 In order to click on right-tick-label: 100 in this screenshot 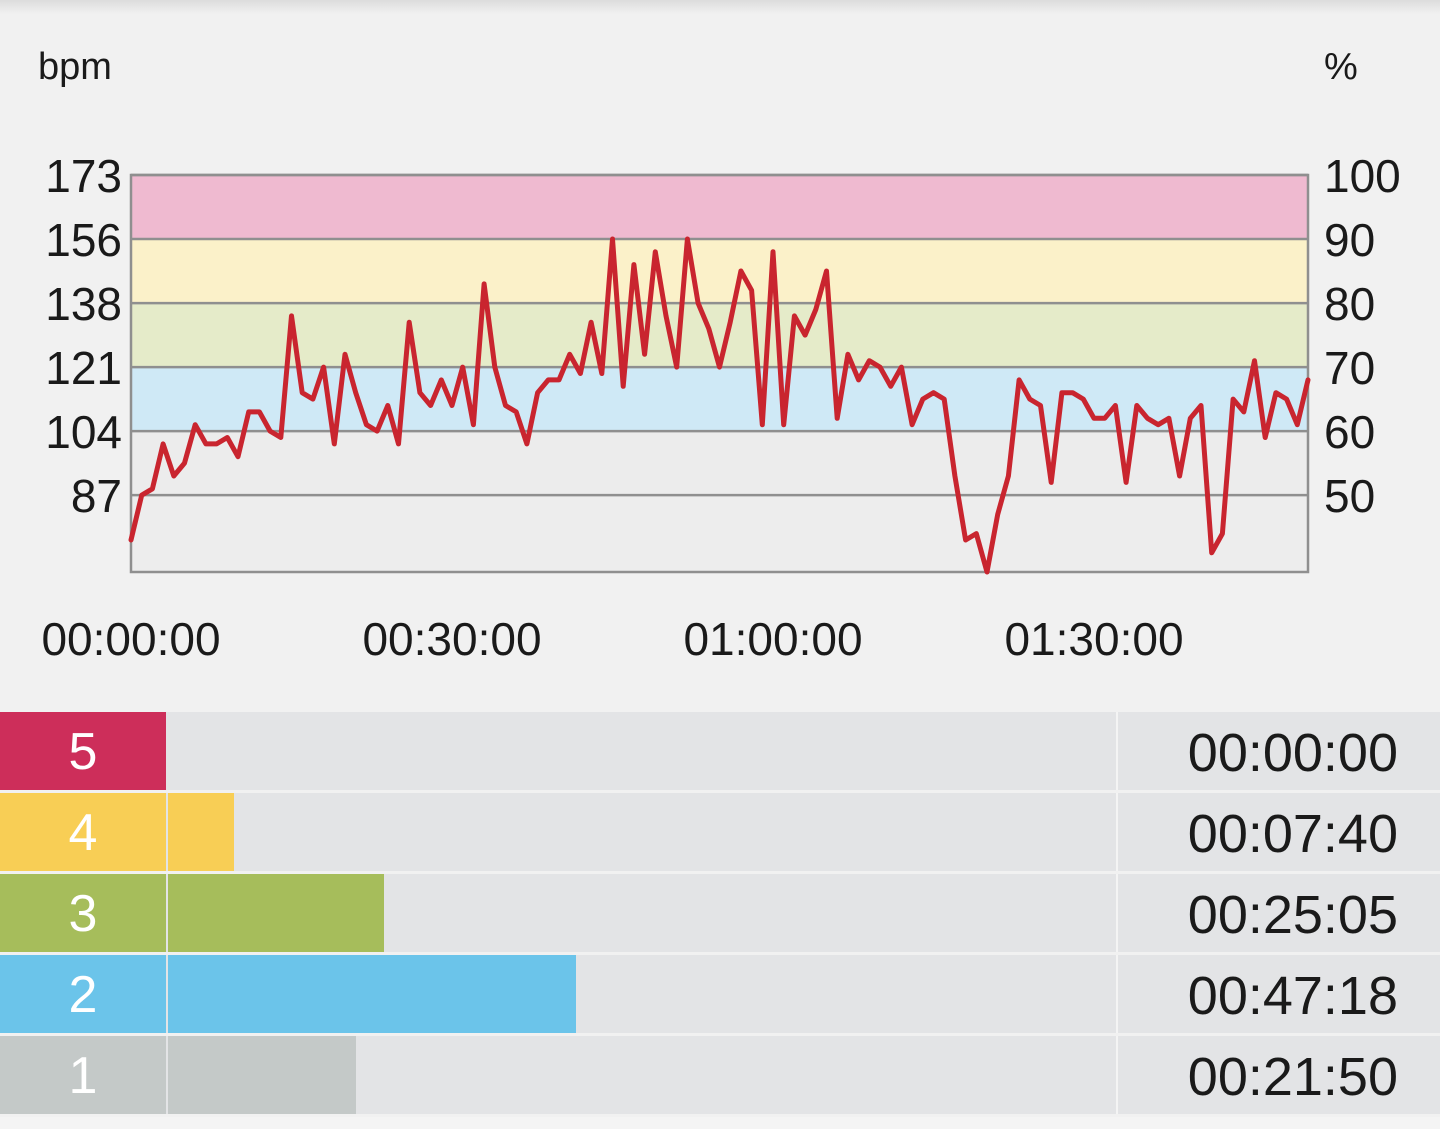, I will do `click(1362, 176)`.